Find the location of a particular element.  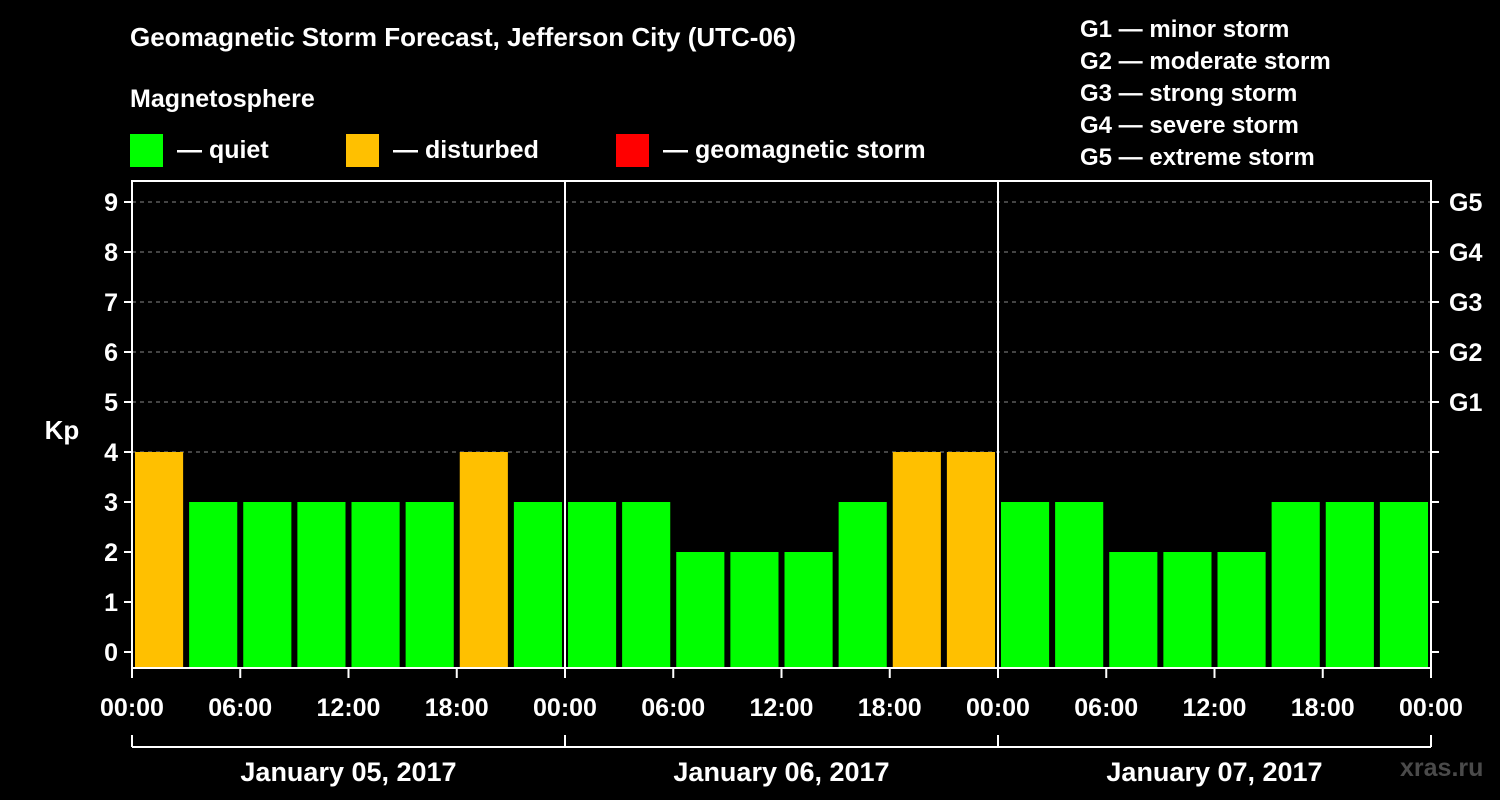

right-tick-label-G1: G1 is located at coordinates (1465, 403).